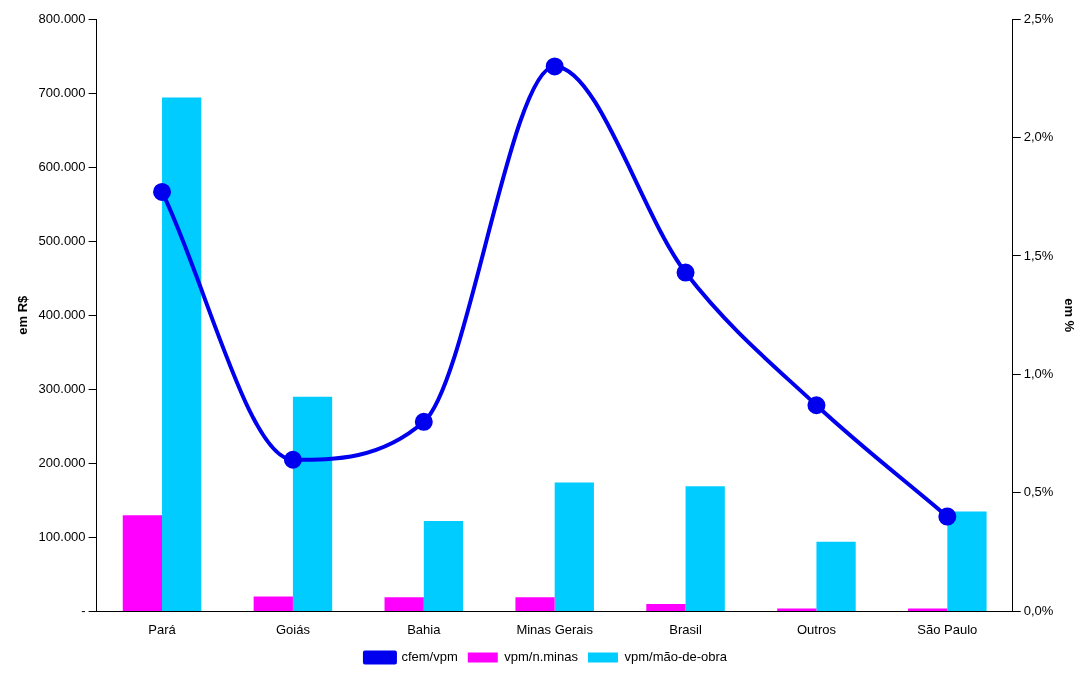  Describe the element at coordinates (1038, 18) in the screenshot. I see `y2-tick-label: 2,5%` at that location.